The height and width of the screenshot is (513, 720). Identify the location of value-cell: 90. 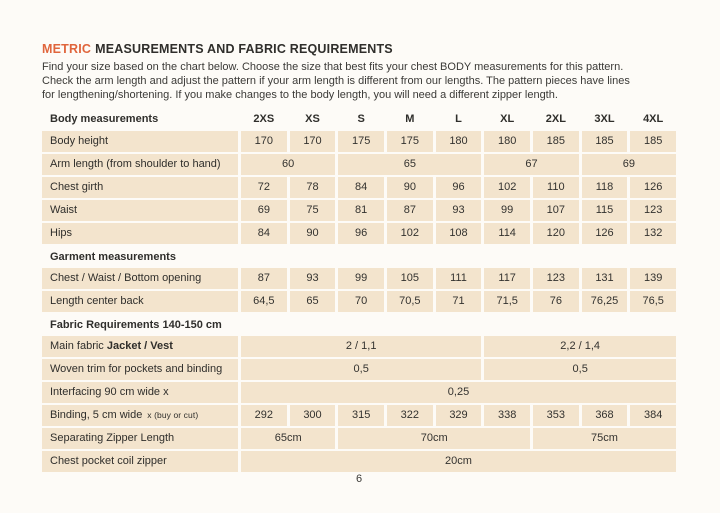
(410, 187).